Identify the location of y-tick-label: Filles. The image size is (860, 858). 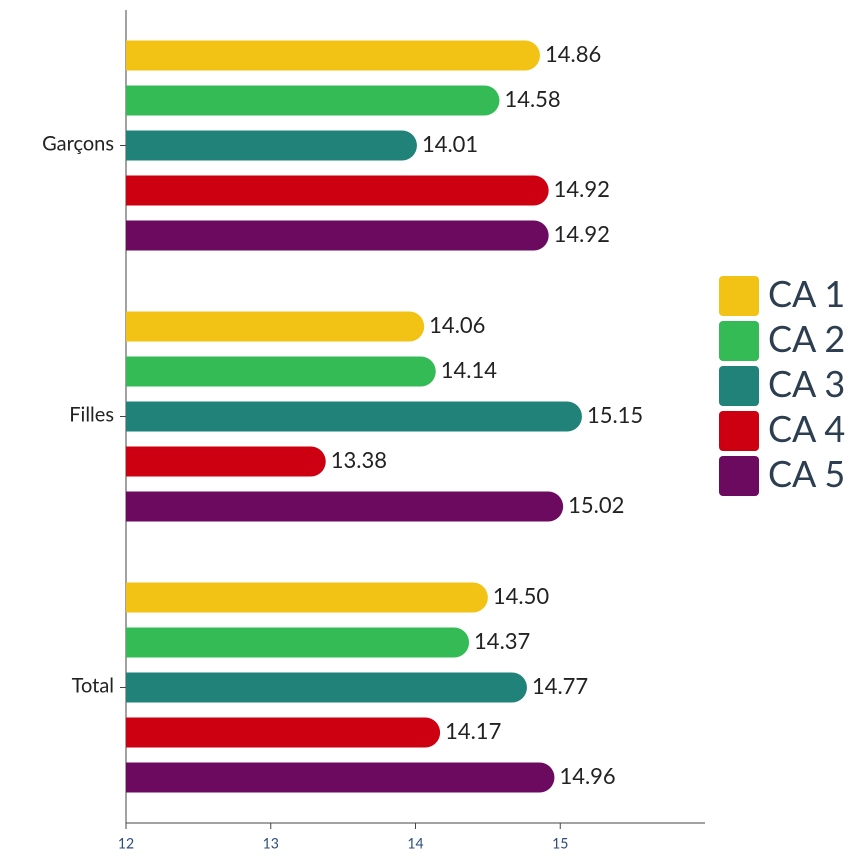
(91, 415).